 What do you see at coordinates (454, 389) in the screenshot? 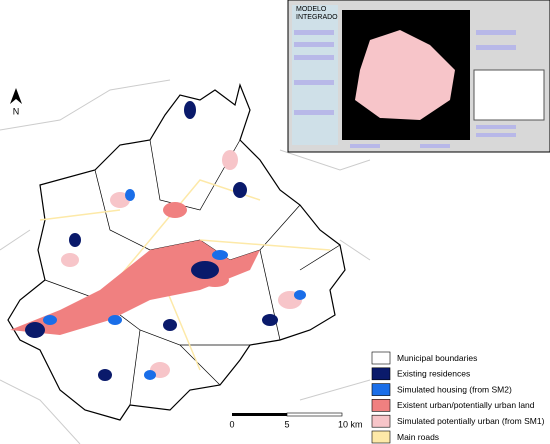
I see `legend-label: Simulated housing (from SM2)` at bounding box center [454, 389].